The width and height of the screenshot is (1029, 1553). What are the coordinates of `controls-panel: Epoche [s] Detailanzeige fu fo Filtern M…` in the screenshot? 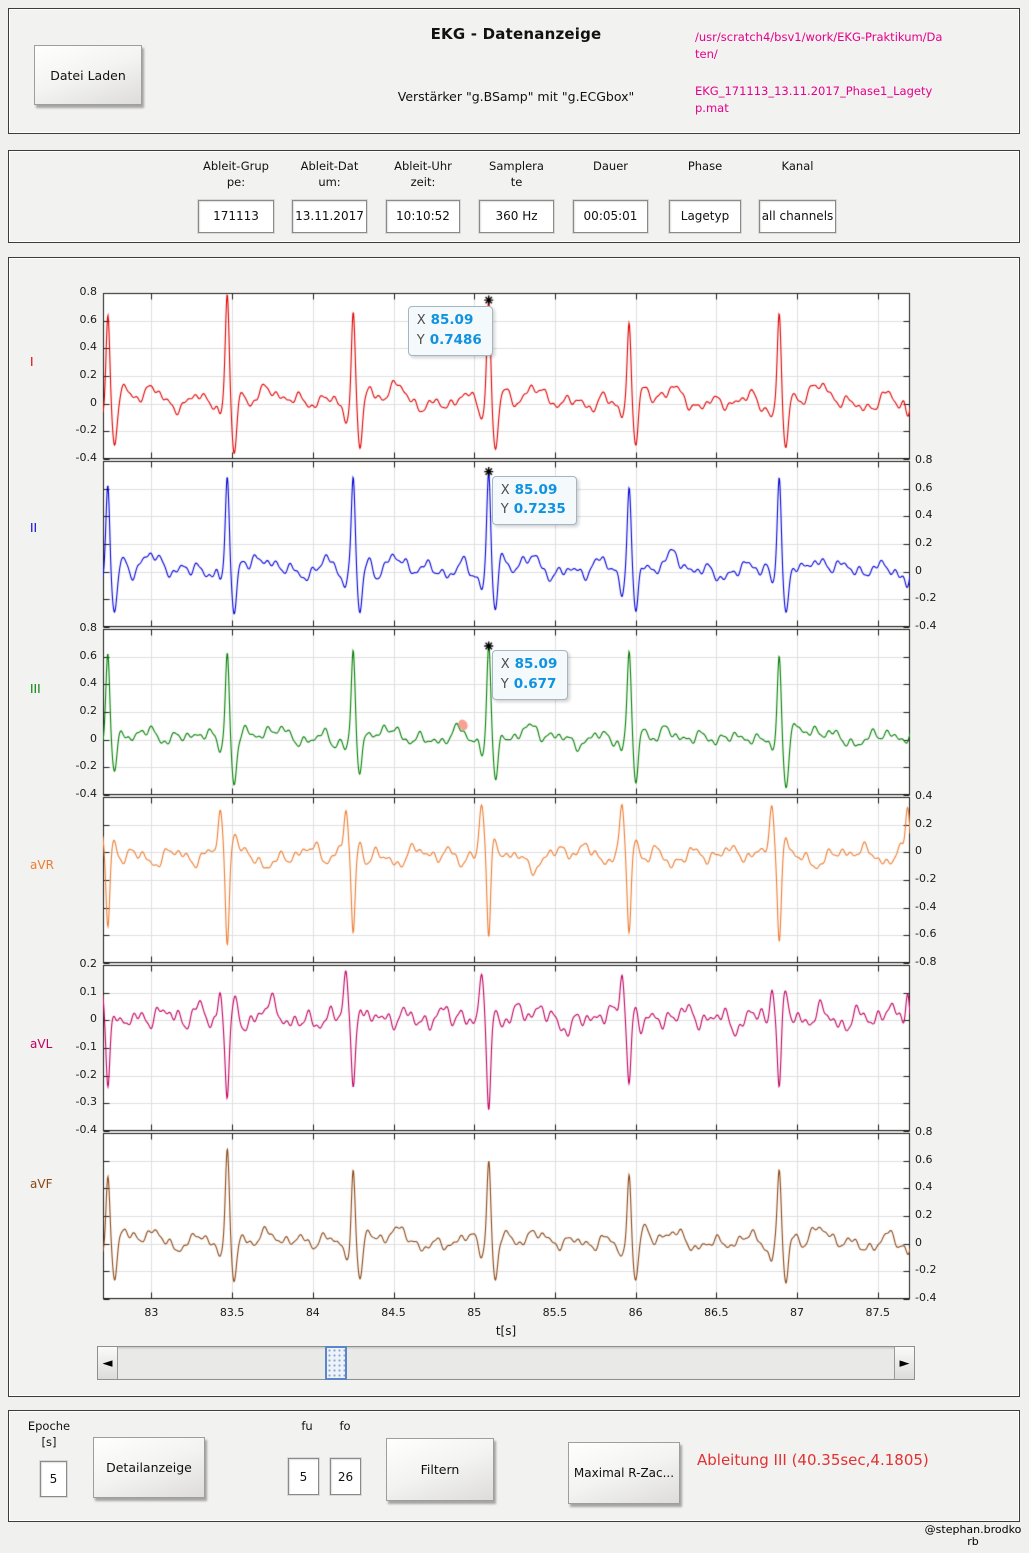 It's located at (514, 1466).